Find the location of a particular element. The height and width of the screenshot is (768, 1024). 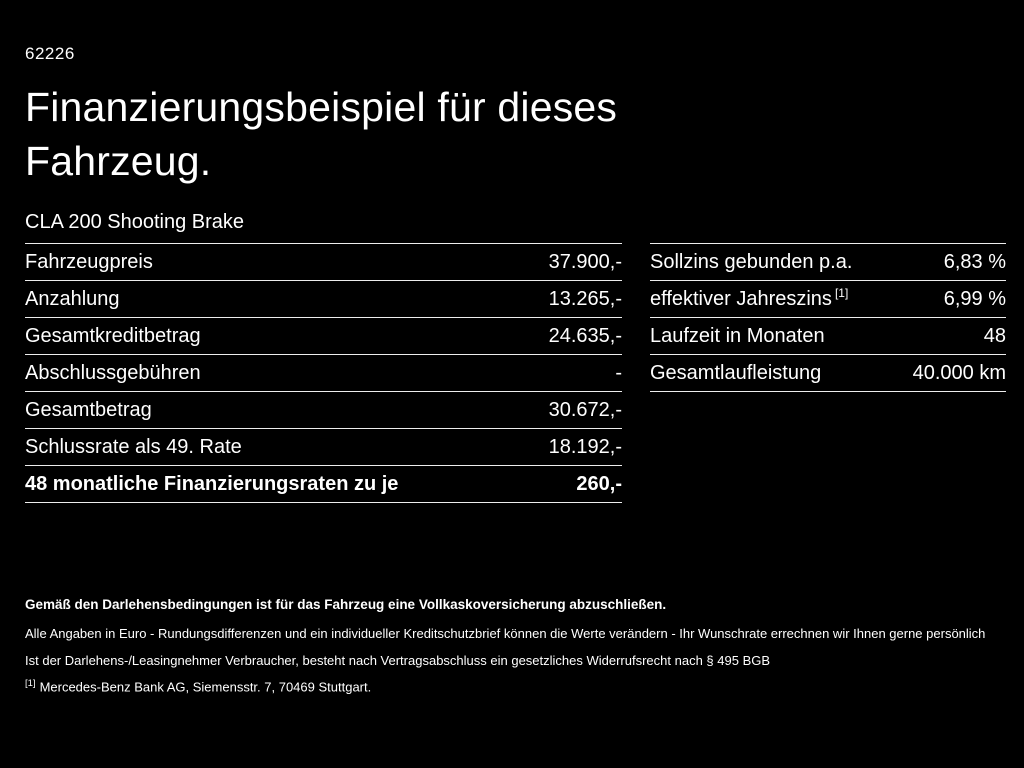

row-label-text: Laufzeit in Monaten is located at coordinates (737, 335).